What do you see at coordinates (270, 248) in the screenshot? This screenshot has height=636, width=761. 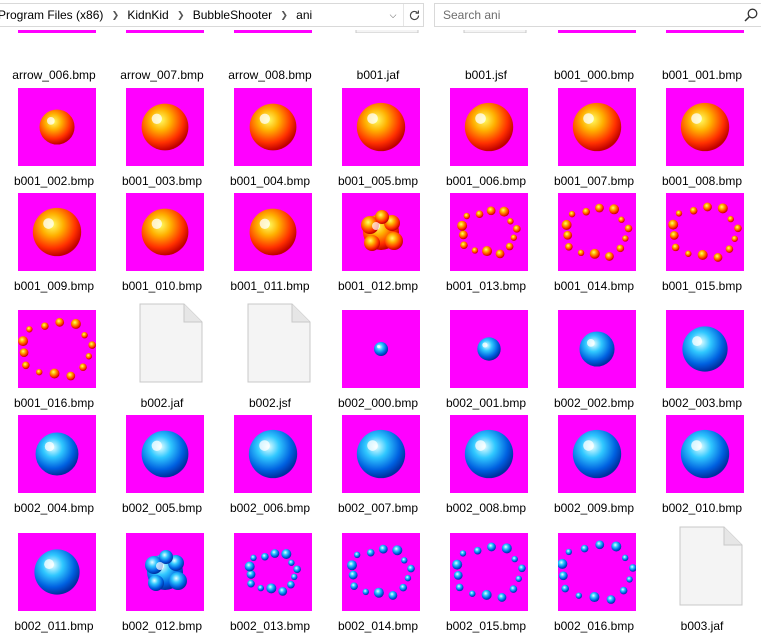 I see `file-item: b001_011.bmp` at bounding box center [270, 248].